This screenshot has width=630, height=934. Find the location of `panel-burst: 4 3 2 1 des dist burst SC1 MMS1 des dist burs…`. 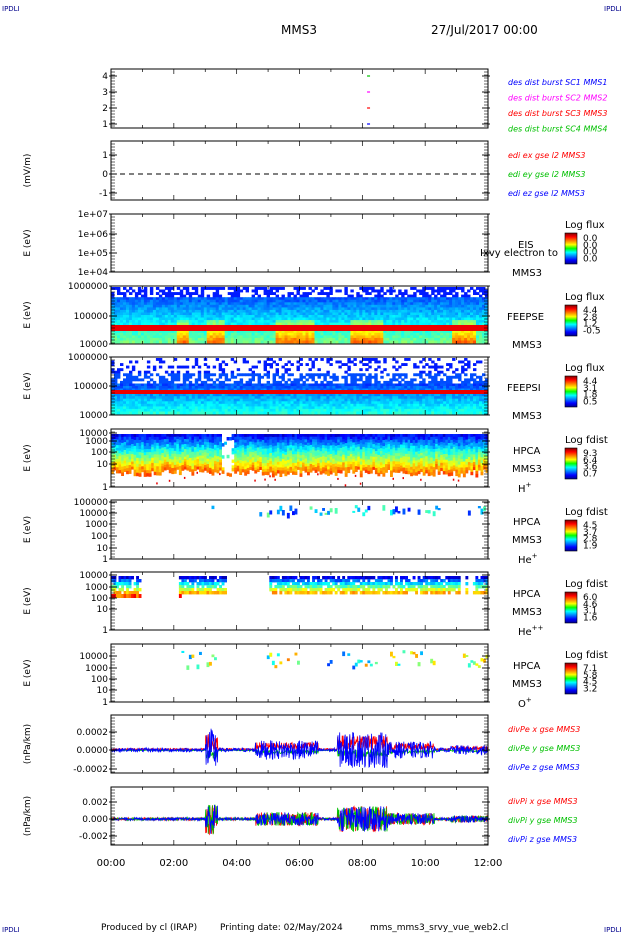

panel-burst: 4 3 2 1 des dist burst SC1 MMS1 des dist burs… is located at coordinates (354, 101).